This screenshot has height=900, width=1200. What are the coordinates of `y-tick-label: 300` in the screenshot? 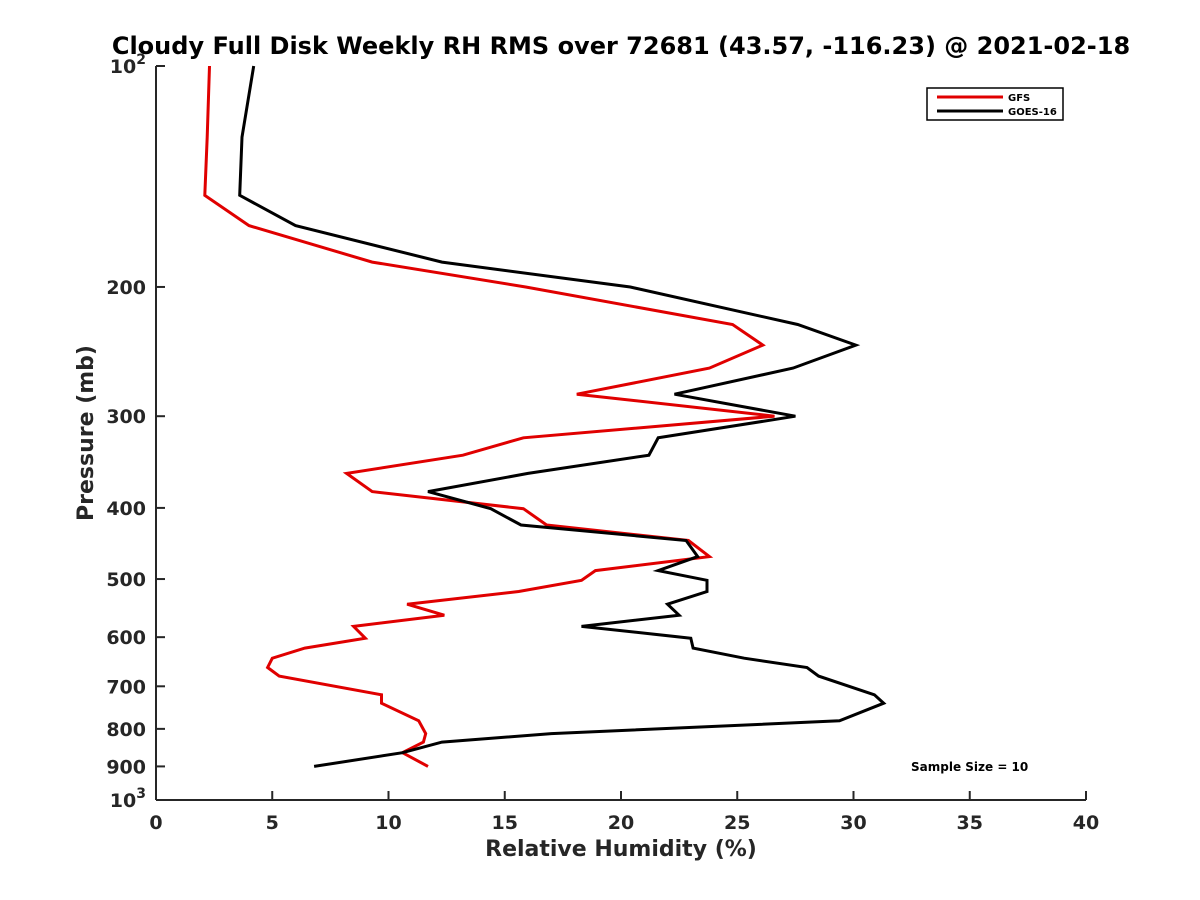 It's located at (126, 417).